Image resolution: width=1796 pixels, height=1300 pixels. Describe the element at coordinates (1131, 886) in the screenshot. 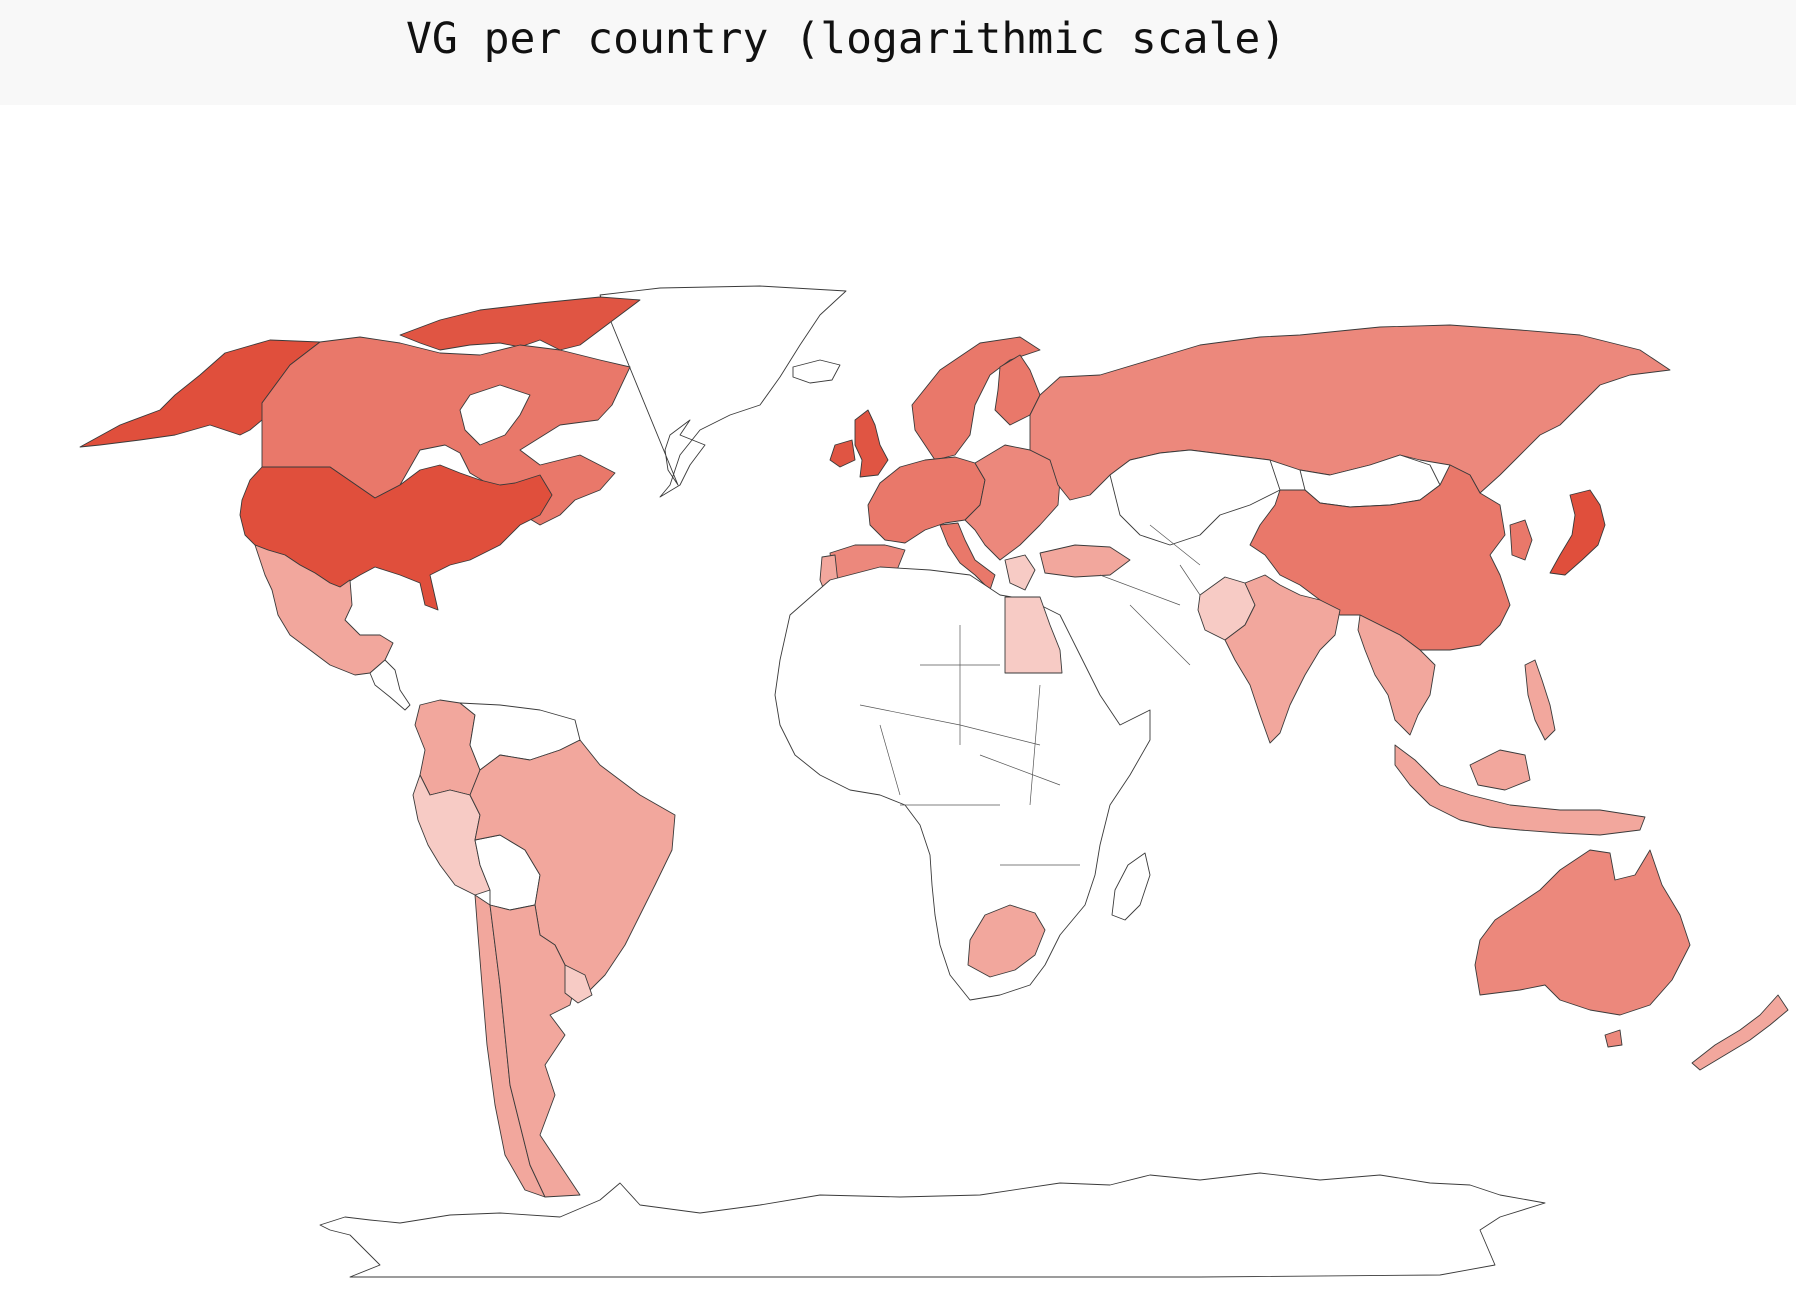

I see `region-madagascar` at that location.